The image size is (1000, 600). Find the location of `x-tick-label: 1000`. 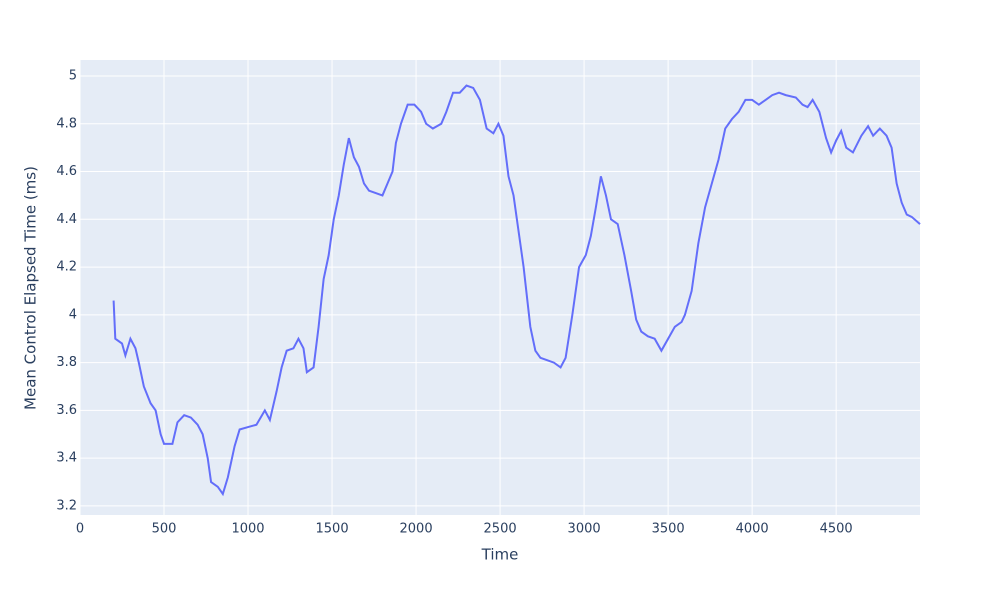

x-tick-label: 1000 is located at coordinates (247, 529).